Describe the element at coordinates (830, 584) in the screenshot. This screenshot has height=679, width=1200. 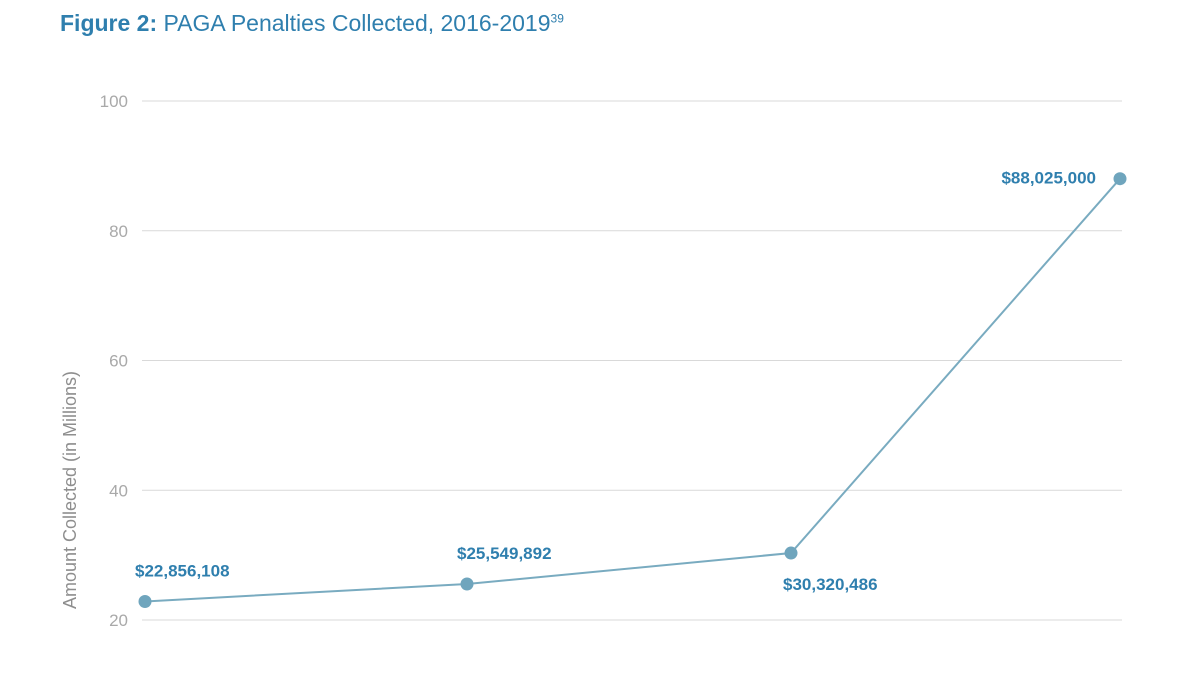
I see `data-label: $30,320,486` at that location.